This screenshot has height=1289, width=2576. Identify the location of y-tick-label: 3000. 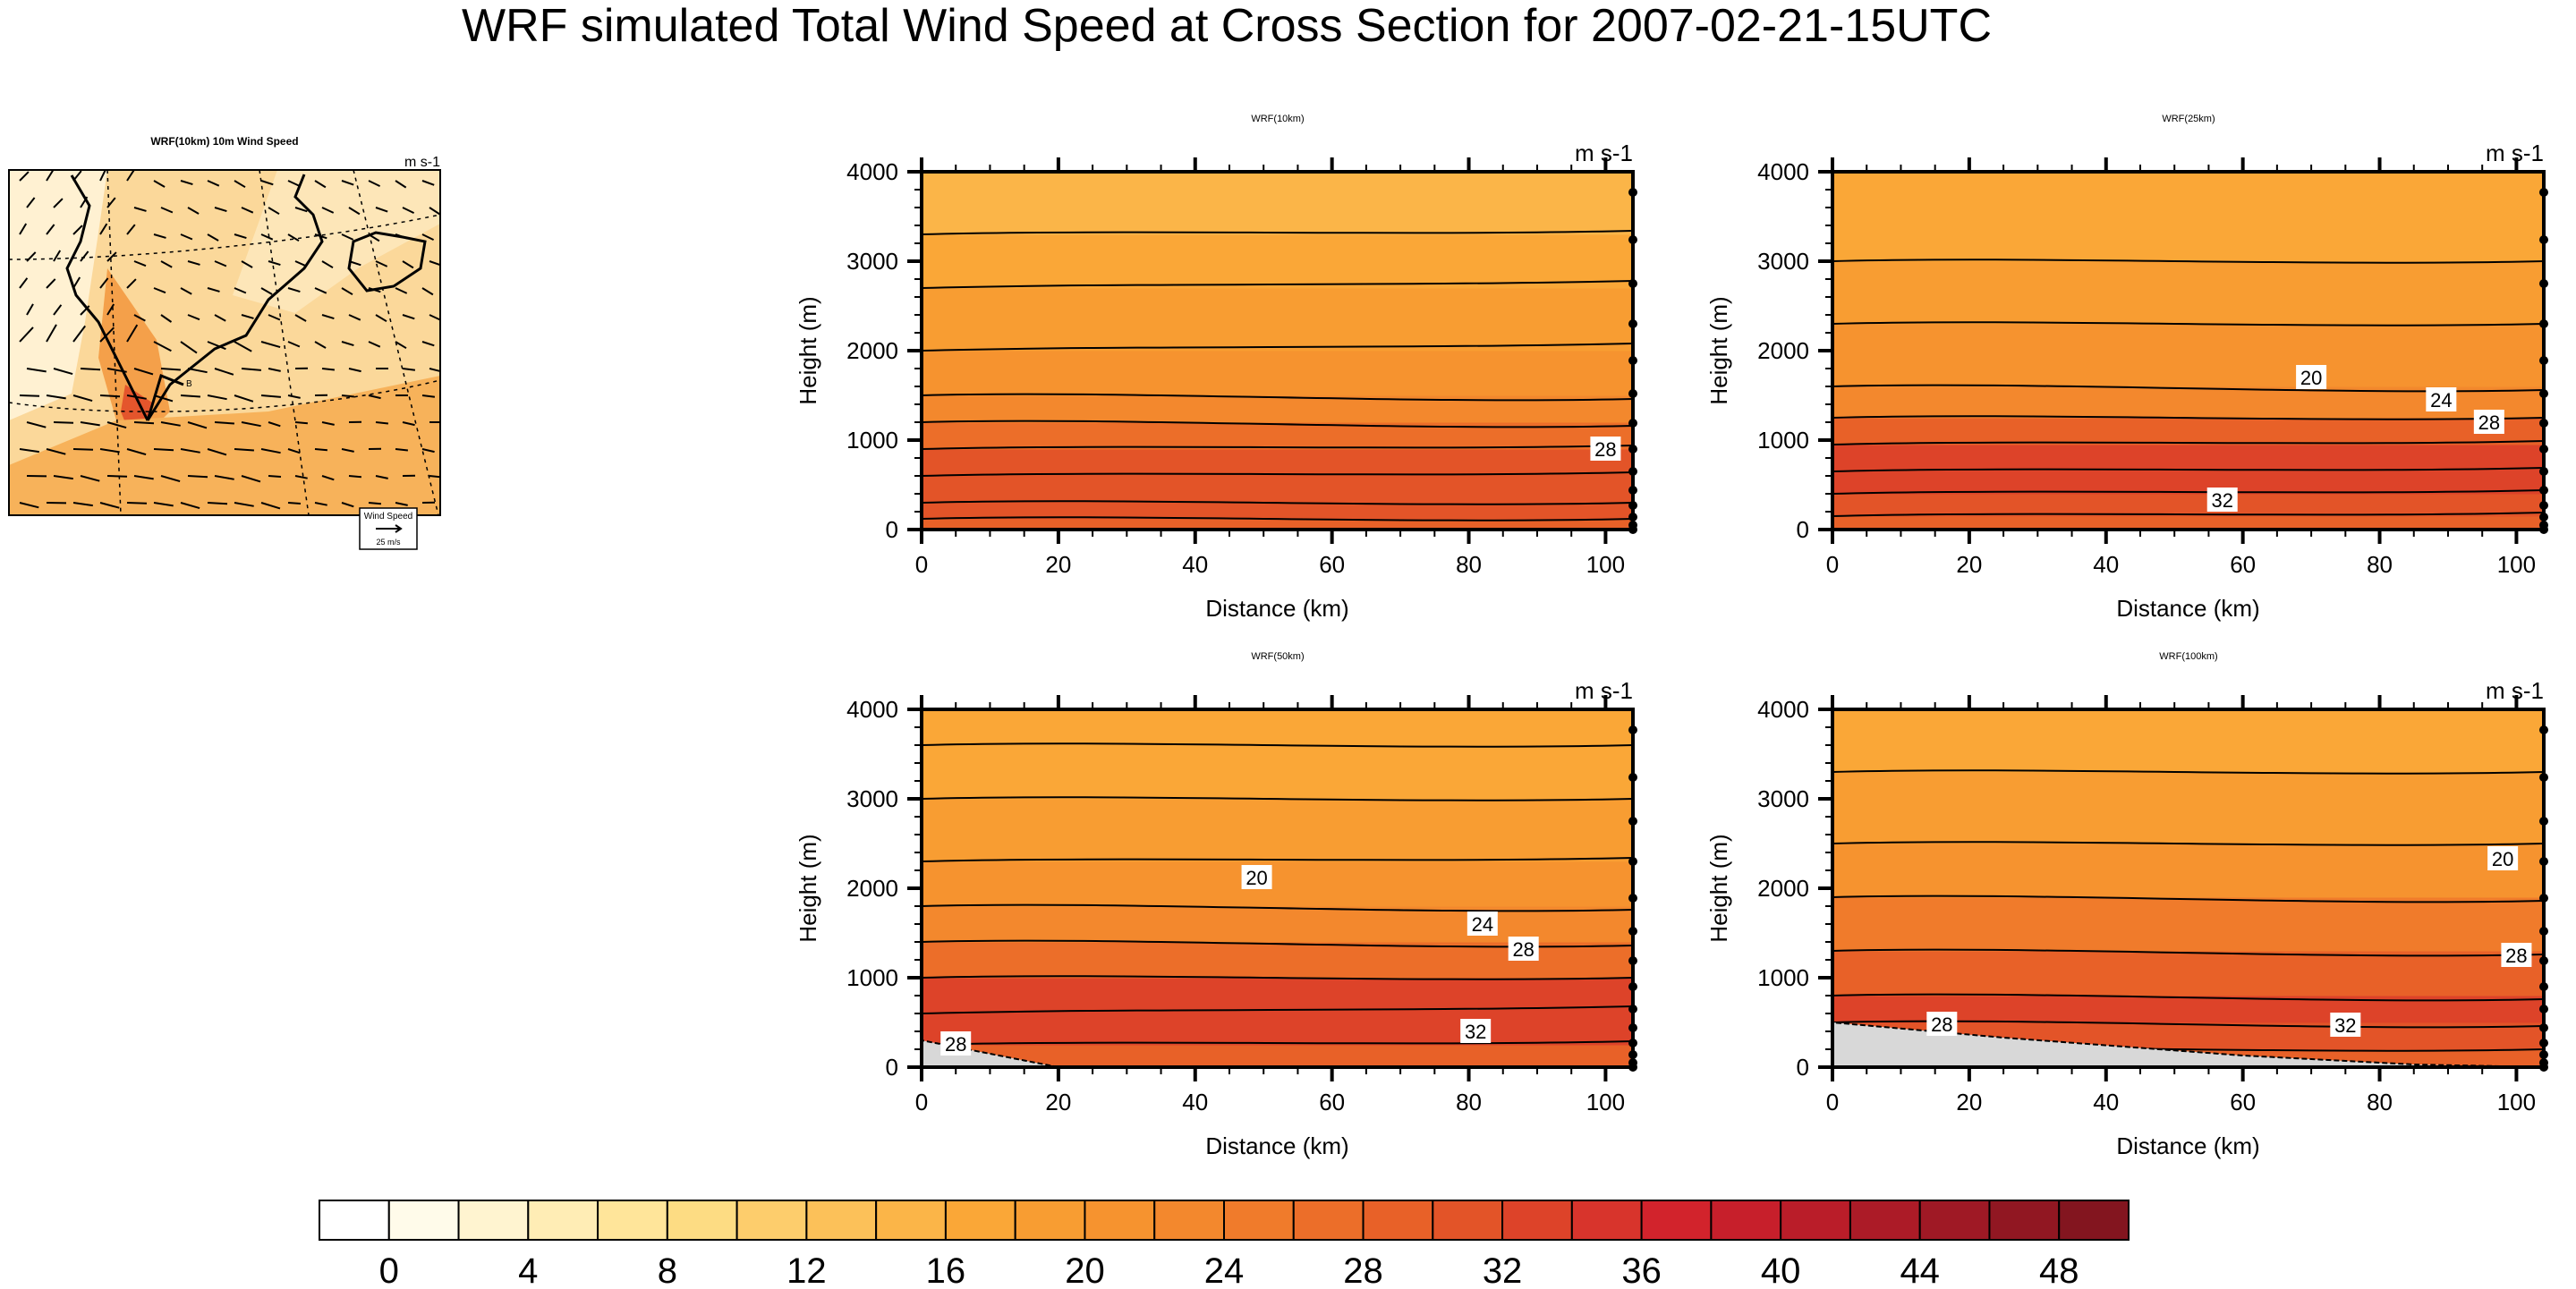
(872, 798).